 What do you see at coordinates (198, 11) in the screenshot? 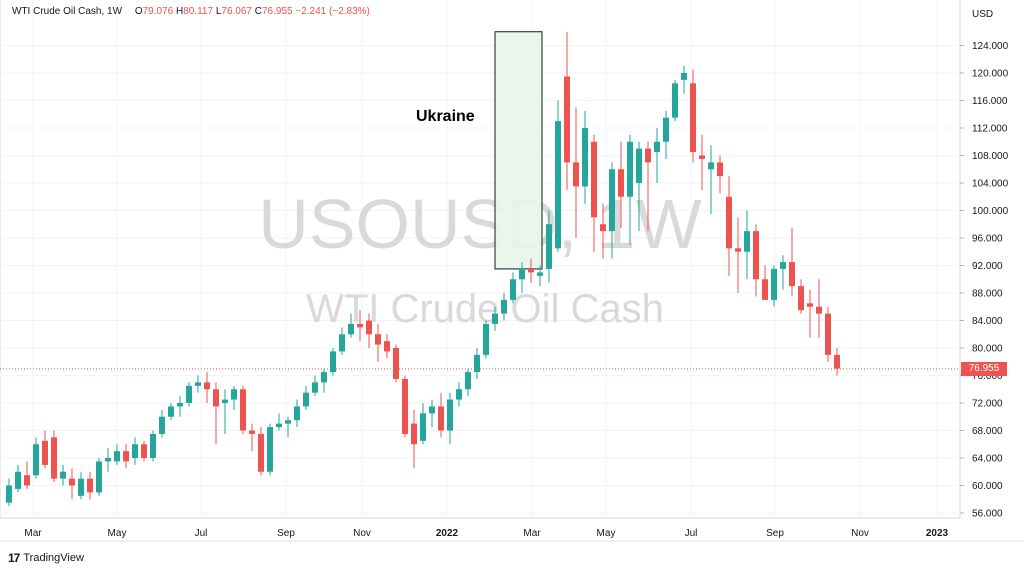
I see `legend-high: 80.117` at bounding box center [198, 11].